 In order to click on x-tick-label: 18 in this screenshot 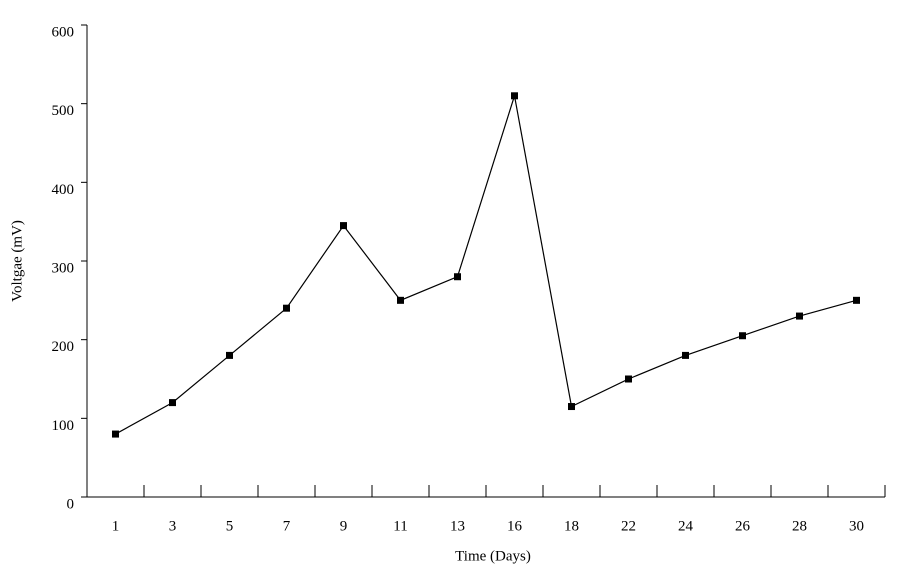, I will do `click(571, 526)`.